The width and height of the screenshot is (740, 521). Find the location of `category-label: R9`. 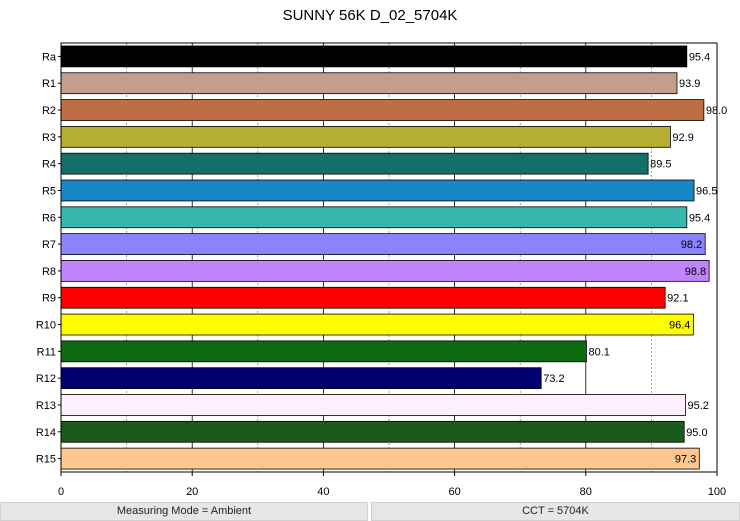

category-label: R9 is located at coordinates (49, 299).